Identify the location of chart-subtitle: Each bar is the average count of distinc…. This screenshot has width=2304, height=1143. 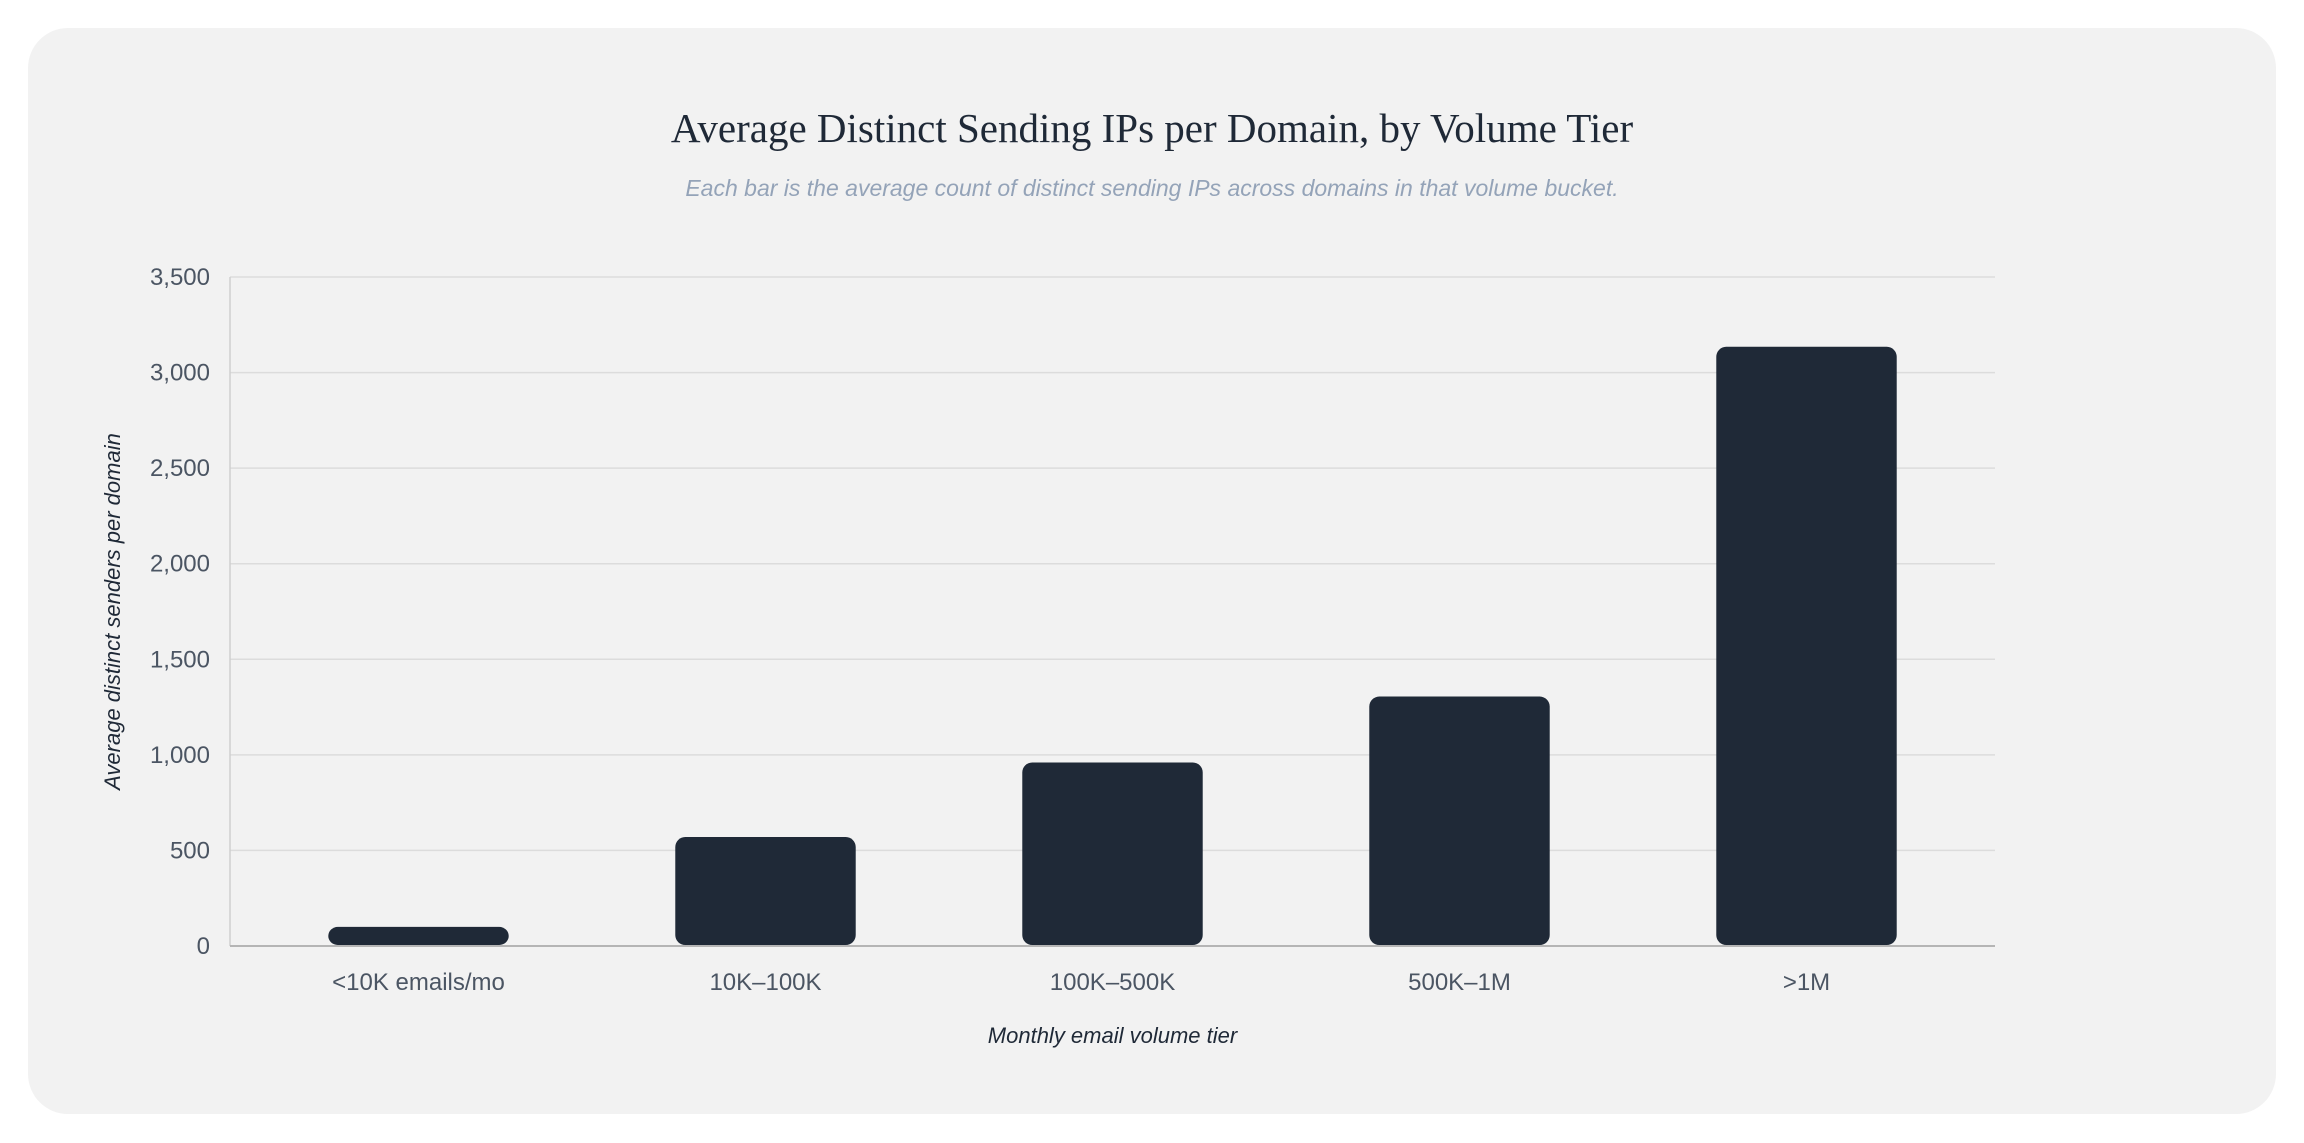
(1152, 188).